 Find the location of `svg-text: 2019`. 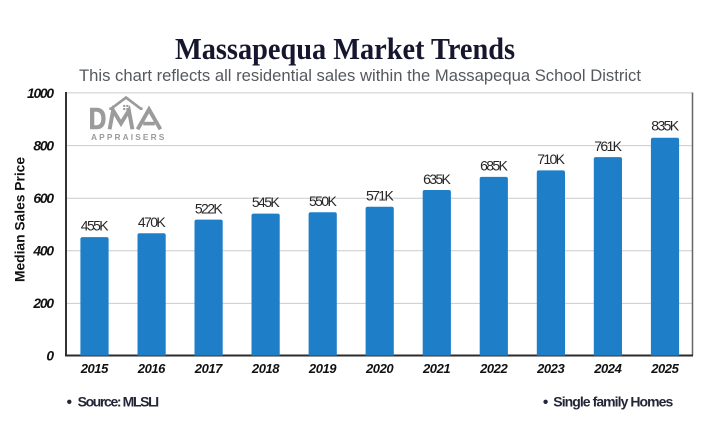

svg-text: 2019 is located at coordinates (322, 368).